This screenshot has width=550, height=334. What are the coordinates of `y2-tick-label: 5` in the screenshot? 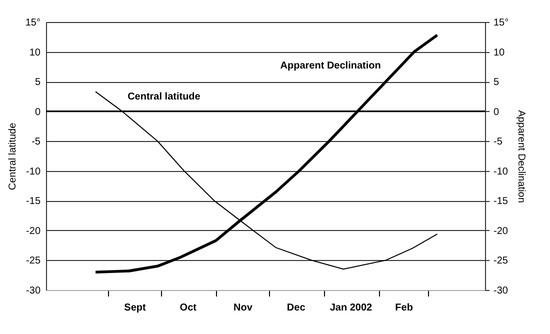 It's located at (497, 82).